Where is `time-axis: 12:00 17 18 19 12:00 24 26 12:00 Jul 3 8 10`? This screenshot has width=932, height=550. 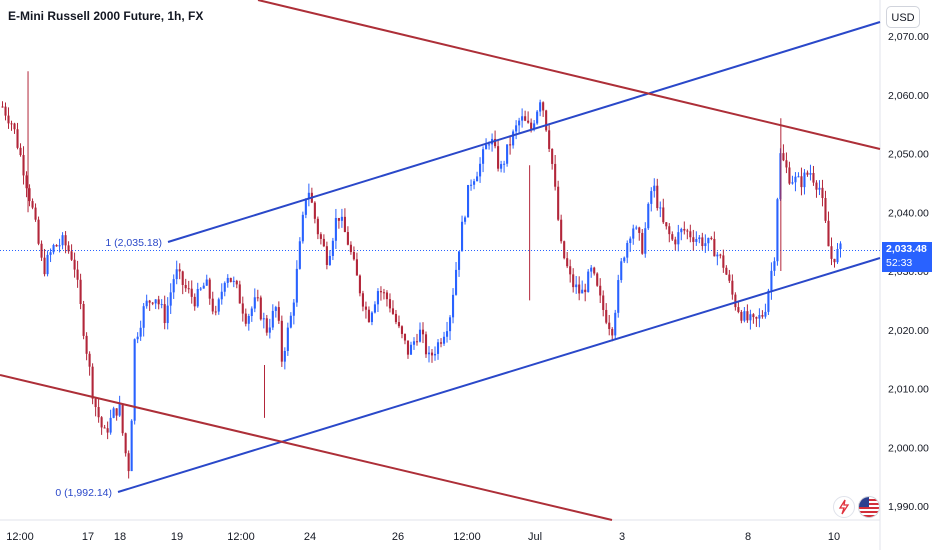
time-axis: 12:00 17 18 19 12:00 24 26 12:00 Jul 3 8 10 is located at coordinates (423, 537).